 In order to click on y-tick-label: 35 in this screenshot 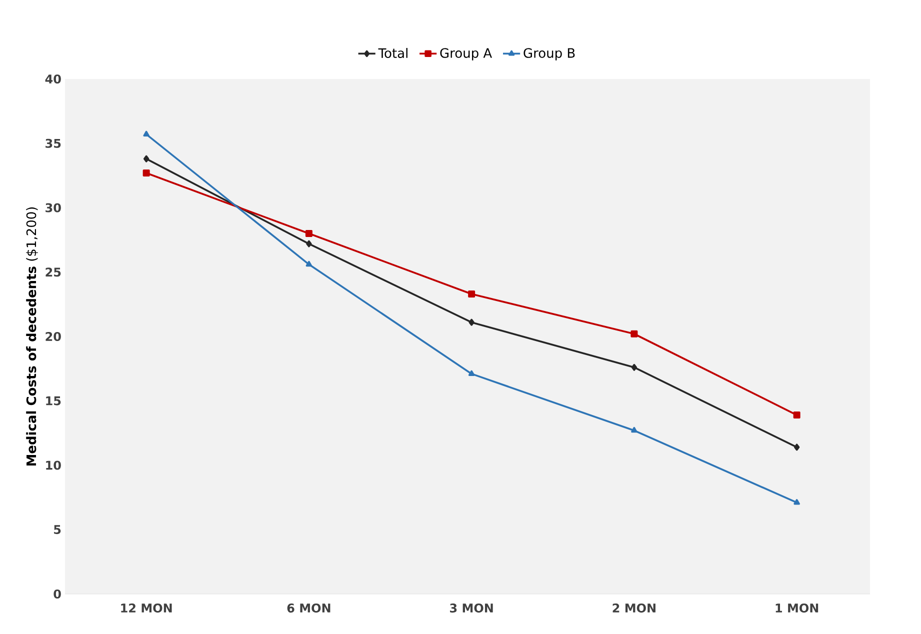, I will do `click(53, 143)`.